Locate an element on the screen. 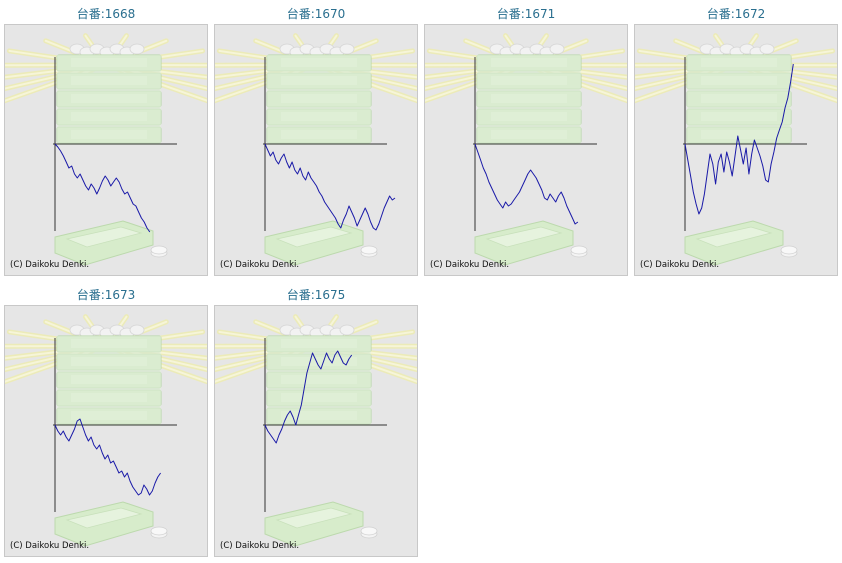 The height and width of the screenshot is (563, 842). chart-cell: 台番:1673 (C) Daikoku Denki. is located at coordinates (106, 421).